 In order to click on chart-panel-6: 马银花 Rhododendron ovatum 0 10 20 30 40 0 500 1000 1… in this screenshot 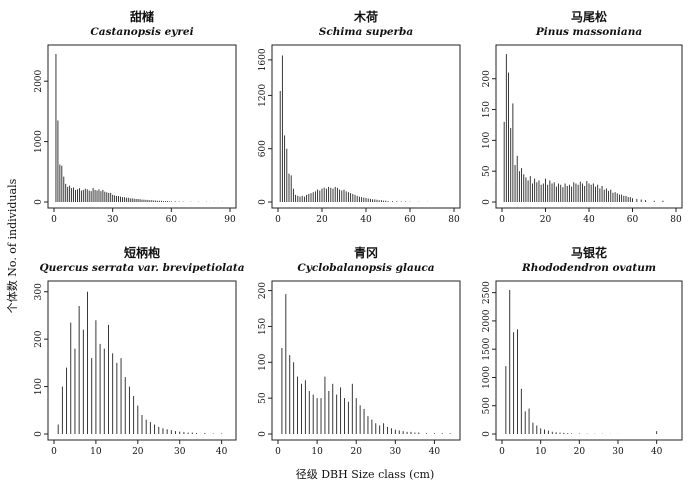, I will do `click(582, 351)`.